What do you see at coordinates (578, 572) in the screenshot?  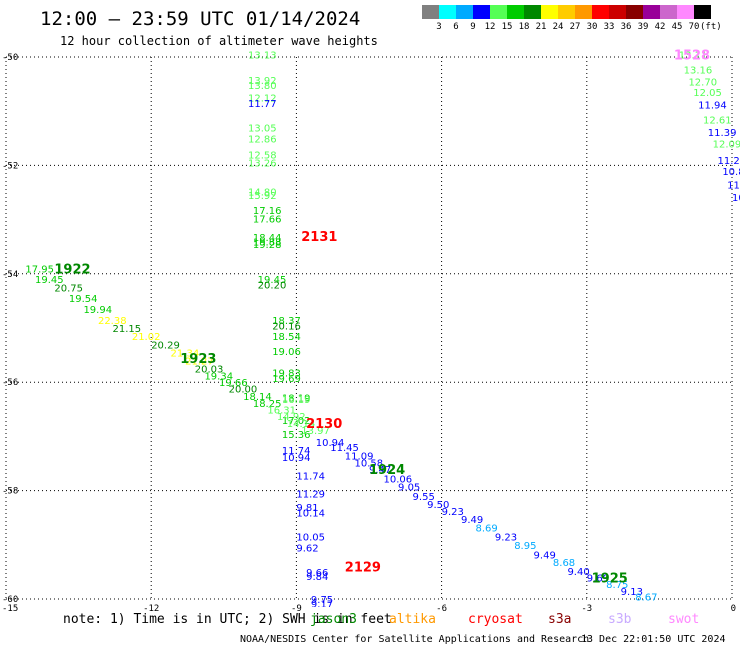 I see `wave-height-point: 9.40` at bounding box center [578, 572].